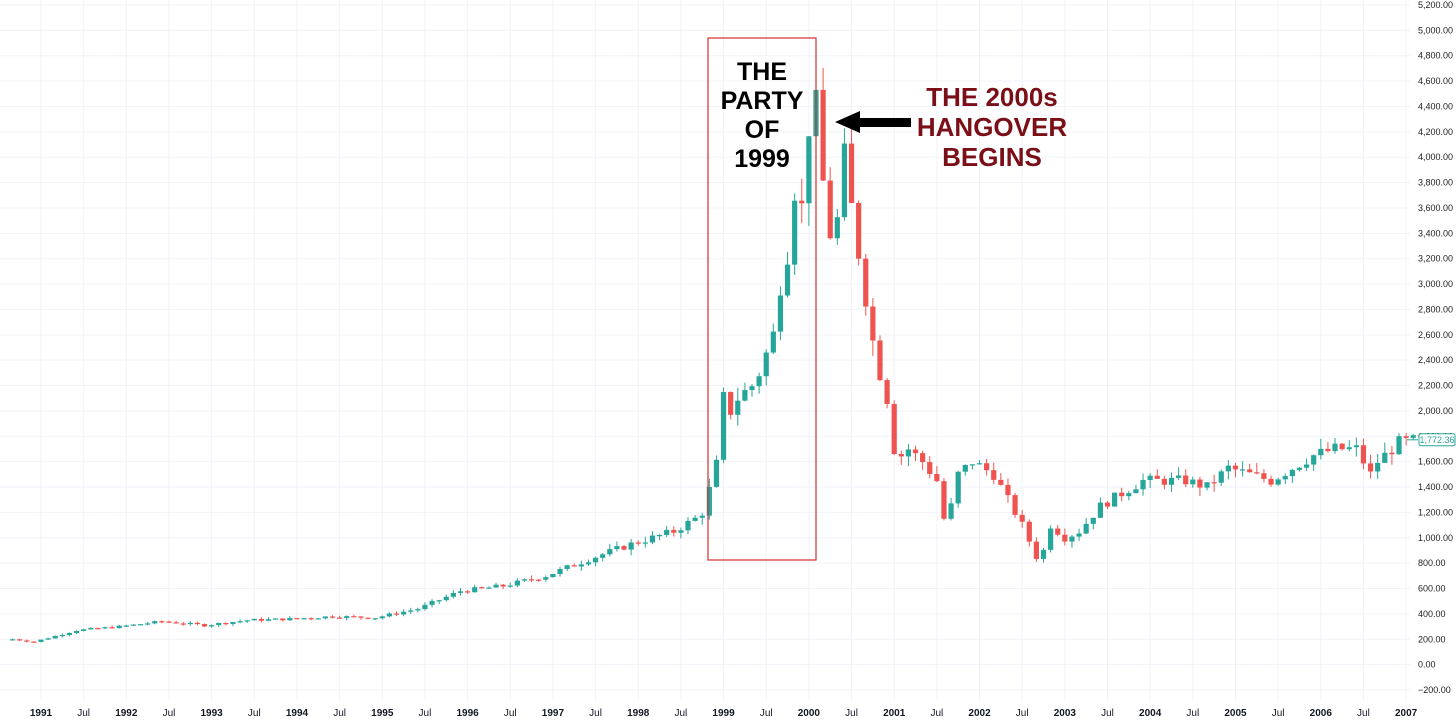 The width and height of the screenshot is (1456, 725). What do you see at coordinates (1435, 284) in the screenshot?
I see `y-tick-label: 3,000.00` at bounding box center [1435, 284].